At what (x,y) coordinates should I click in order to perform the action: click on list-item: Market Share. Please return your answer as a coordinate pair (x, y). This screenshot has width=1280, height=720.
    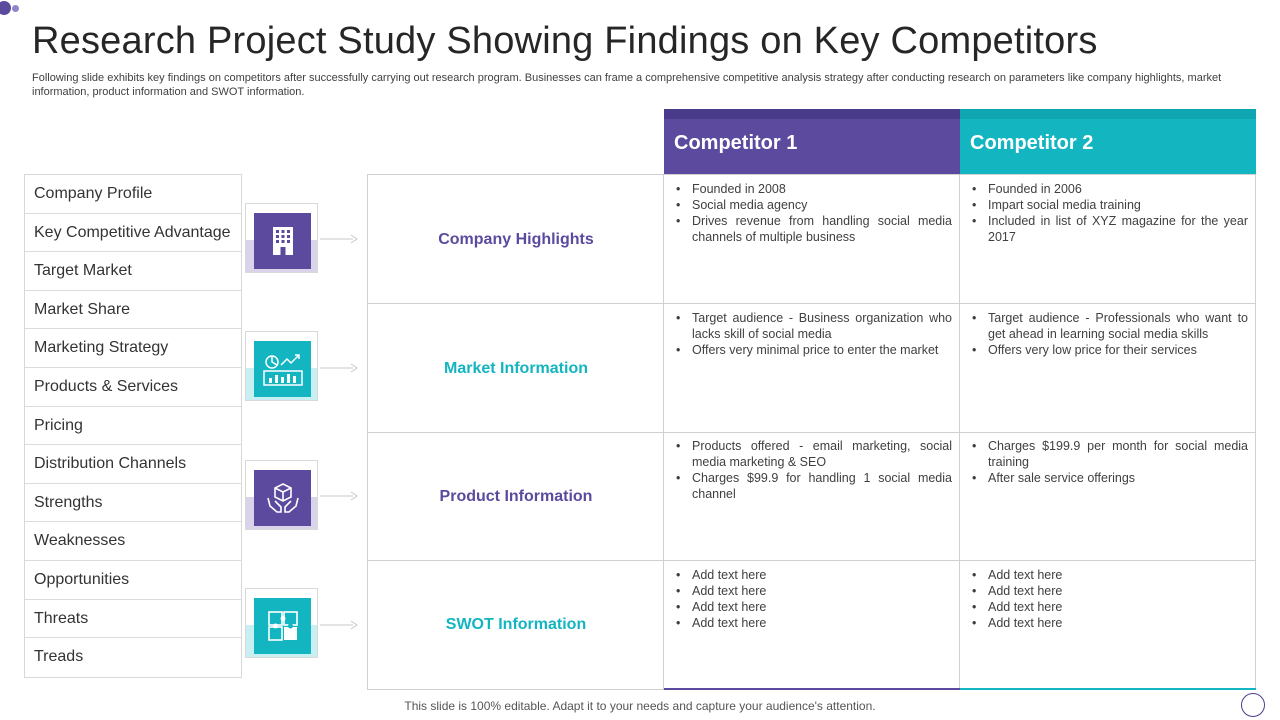
    Looking at the image, I should click on (133, 310).